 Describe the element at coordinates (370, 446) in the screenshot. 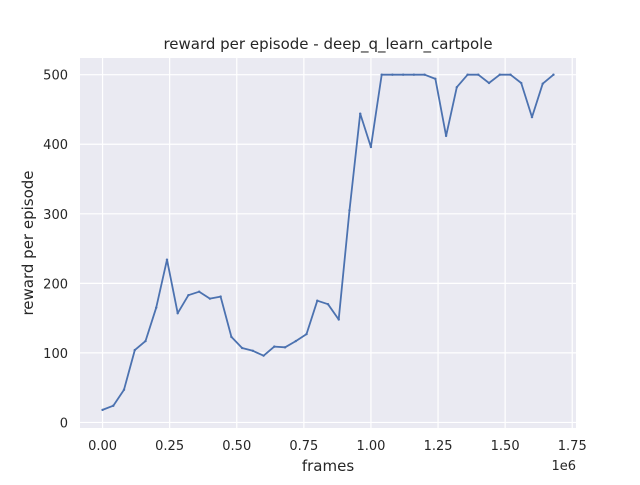

I see `x-tick-label: 1.00` at that location.